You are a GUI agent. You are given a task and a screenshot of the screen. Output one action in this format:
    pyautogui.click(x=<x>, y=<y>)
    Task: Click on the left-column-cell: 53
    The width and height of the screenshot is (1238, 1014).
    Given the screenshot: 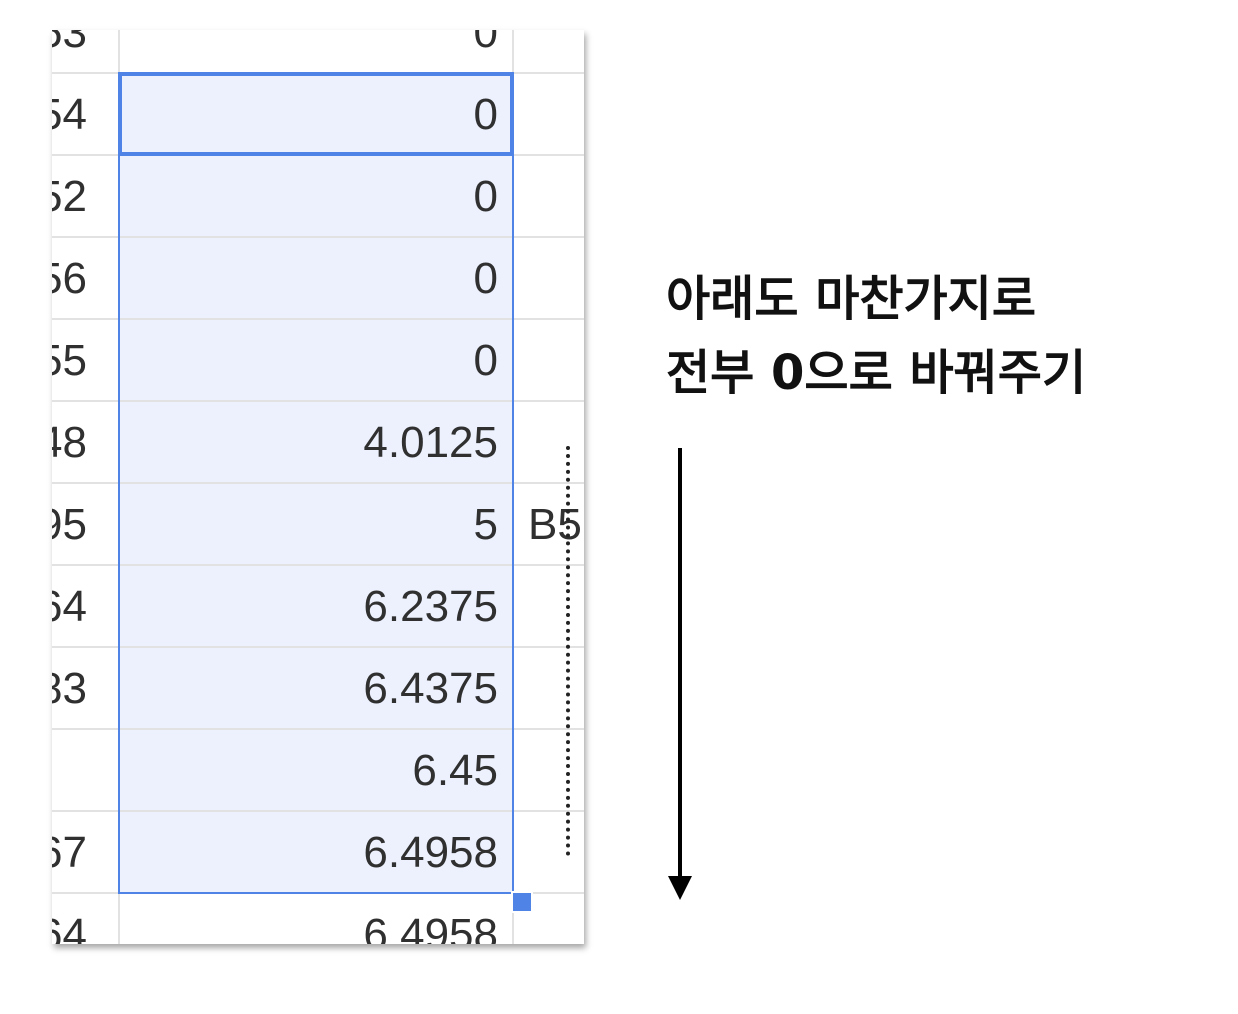 What is the action you would take?
    pyautogui.click(x=69, y=43)
    